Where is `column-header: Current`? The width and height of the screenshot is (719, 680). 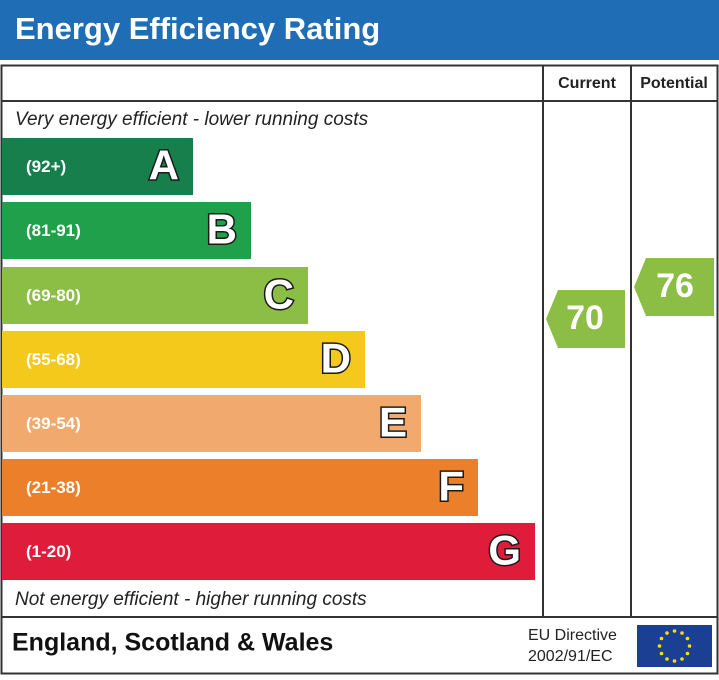
column-header: Current is located at coordinates (587, 83).